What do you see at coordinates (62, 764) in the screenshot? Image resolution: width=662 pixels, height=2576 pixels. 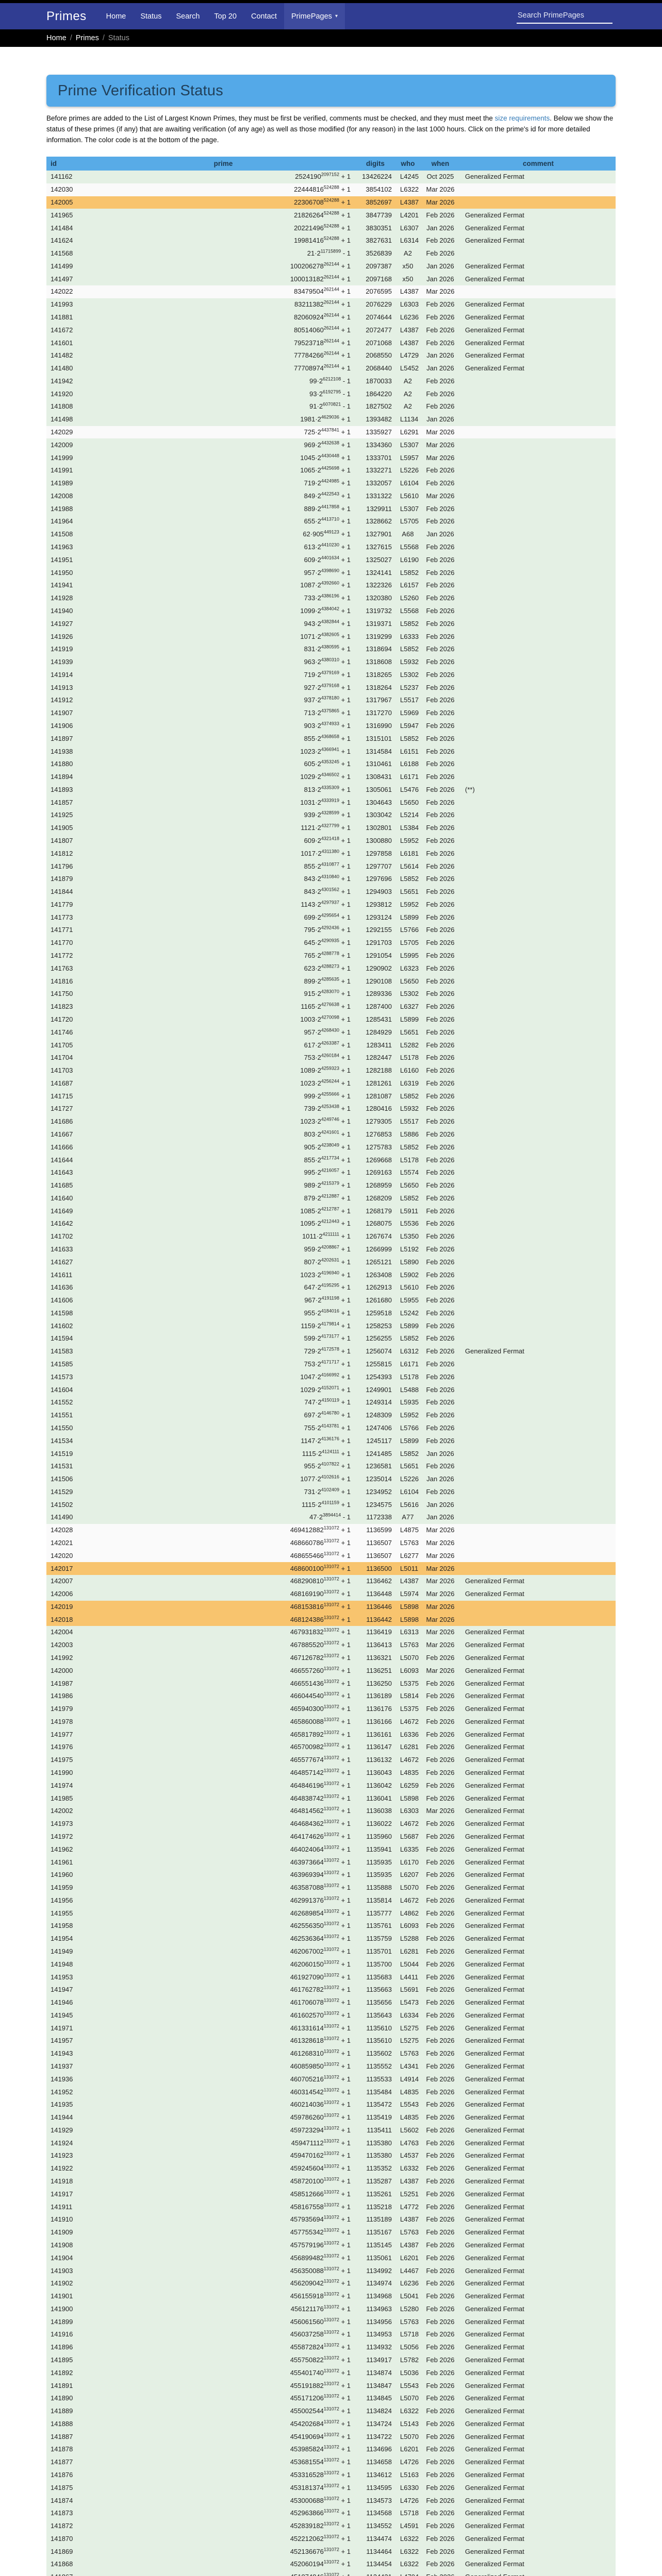 I see `cell-id-link: 141880` at bounding box center [62, 764].